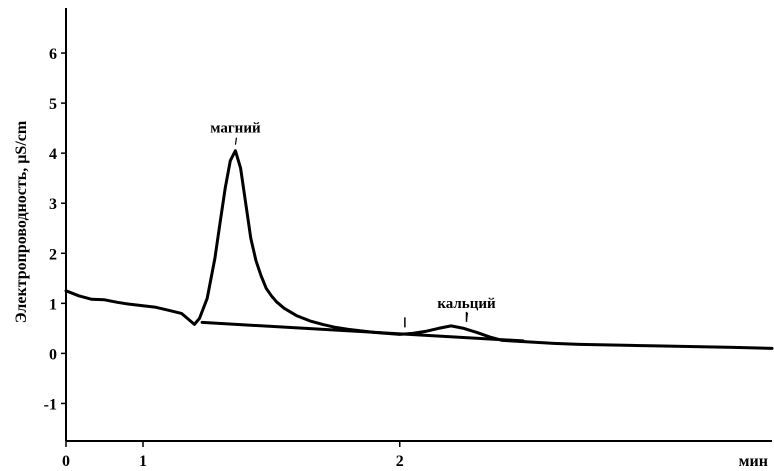 The height and width of the screenshot is (471, 774). I want to click on annotation-1: кальций, so click(466, 304).